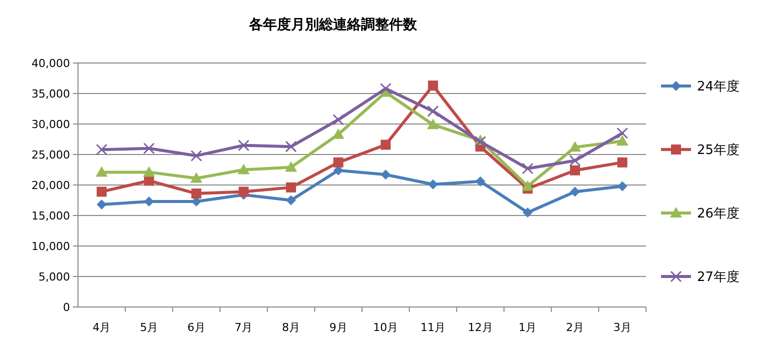 The width and height of the screenshot is (760, 338). Describe the element at coordinates (575, 327) in the screenshot. I see `x-tick-label: 2月` at that location.